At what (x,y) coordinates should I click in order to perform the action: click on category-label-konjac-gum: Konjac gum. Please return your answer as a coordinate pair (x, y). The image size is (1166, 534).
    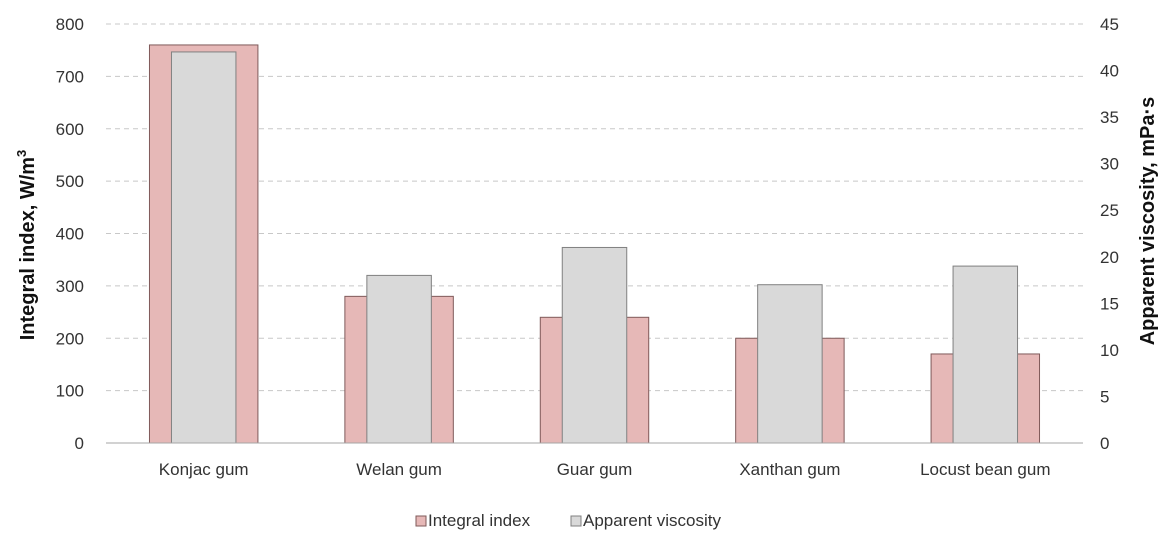
    Looking at the image, I should click on (204, 469).